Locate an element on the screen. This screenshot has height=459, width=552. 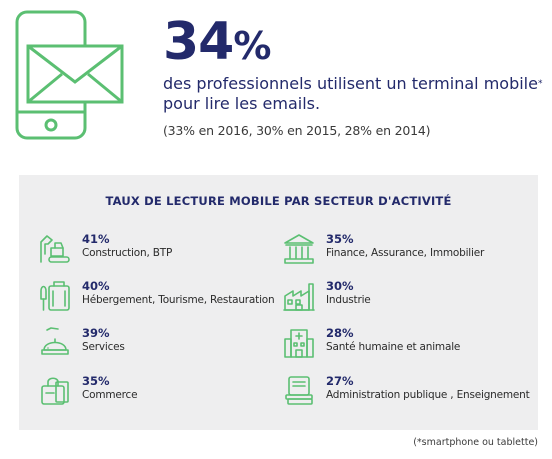
sector-construction: 41% Construction, BTP is located at coordinates (105, 249).